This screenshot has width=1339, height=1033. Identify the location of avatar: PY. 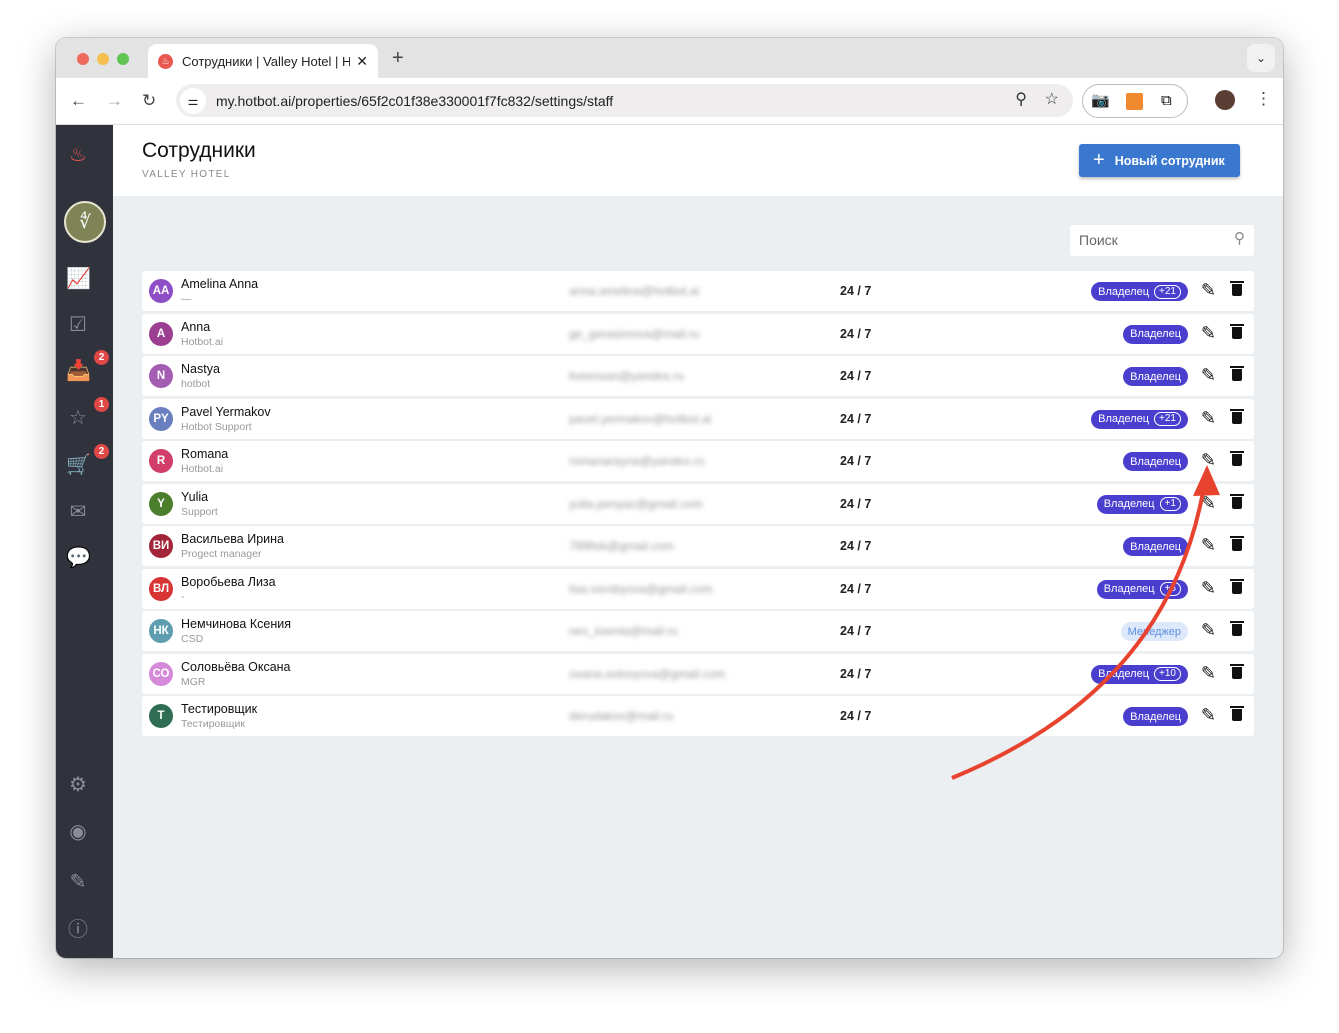
(161, 418).